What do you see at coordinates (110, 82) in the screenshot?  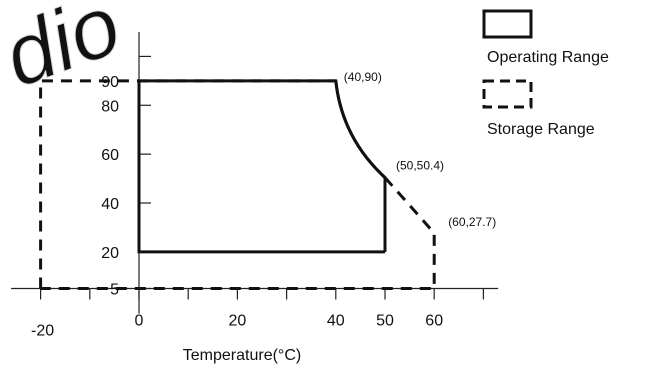 I see `y-tick-label: 90` at bounding box center [110, 82].